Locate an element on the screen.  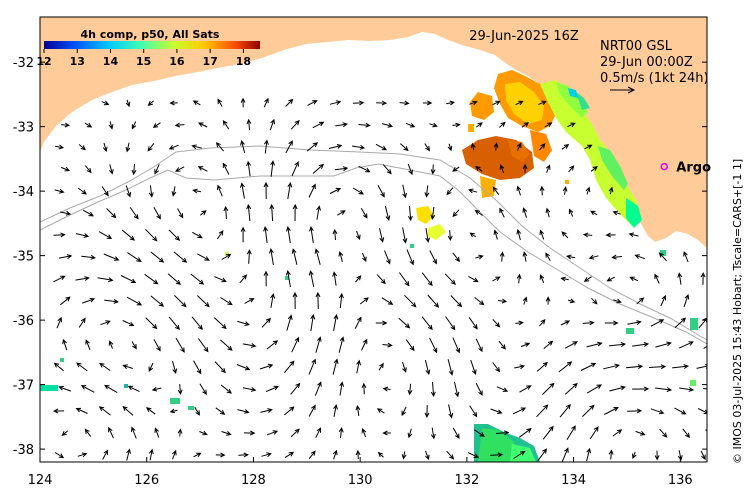
velocity-time: 29-Jun 00:00Z is located at coordinates (646, 62).